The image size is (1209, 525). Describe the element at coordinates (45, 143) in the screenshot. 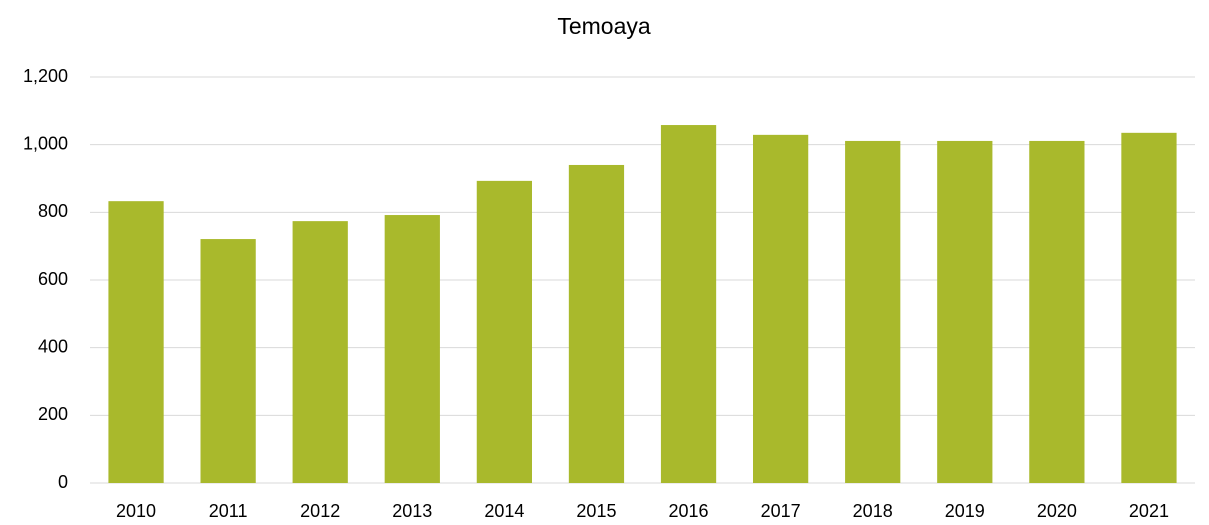

I see `y-tick-label: 1,000` at that location.